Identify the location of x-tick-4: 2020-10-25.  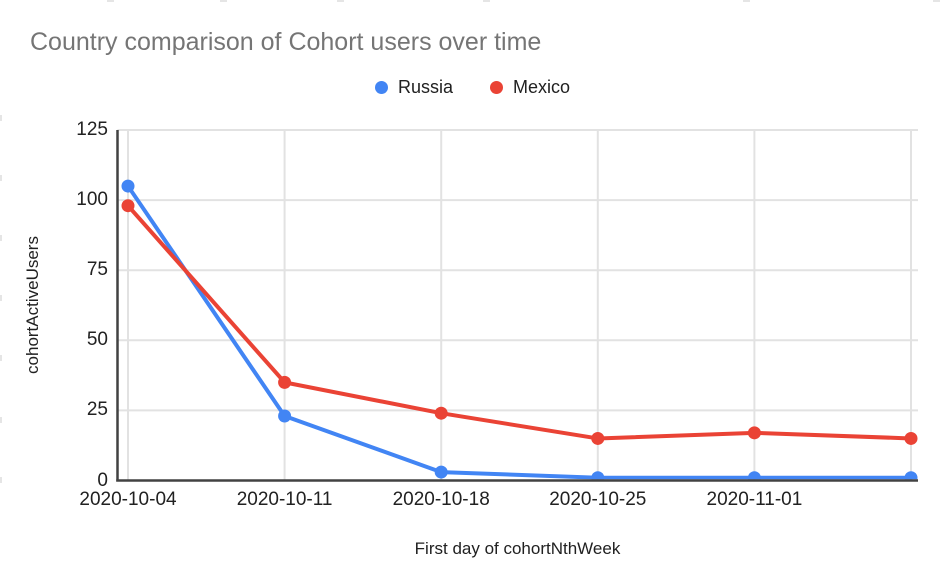
(598, 499).